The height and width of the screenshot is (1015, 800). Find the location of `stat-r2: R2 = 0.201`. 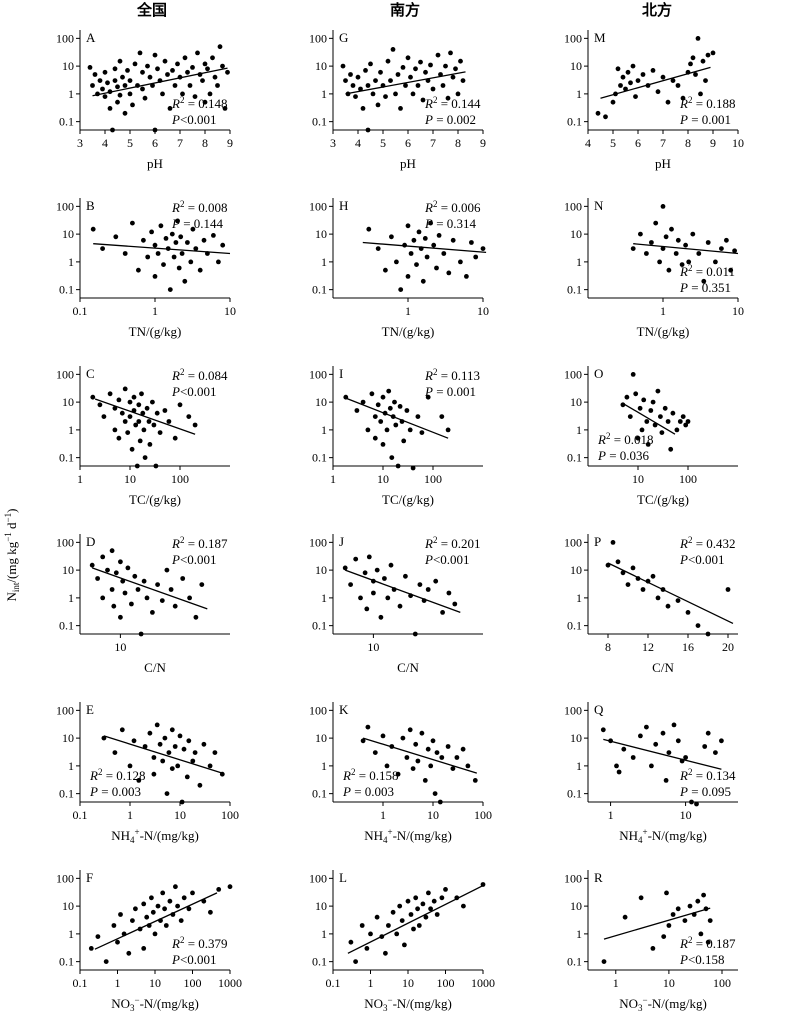

stat-r2: R2 = 0.201 is located at coordinates (452, 543).